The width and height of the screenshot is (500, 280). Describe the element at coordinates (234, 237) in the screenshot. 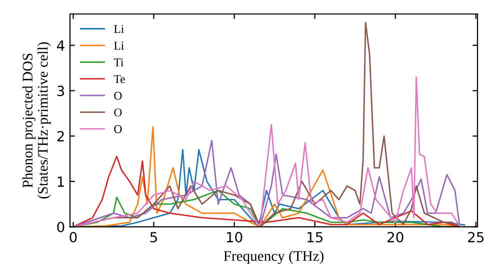

I see `x-tick-label: 10` at that location.